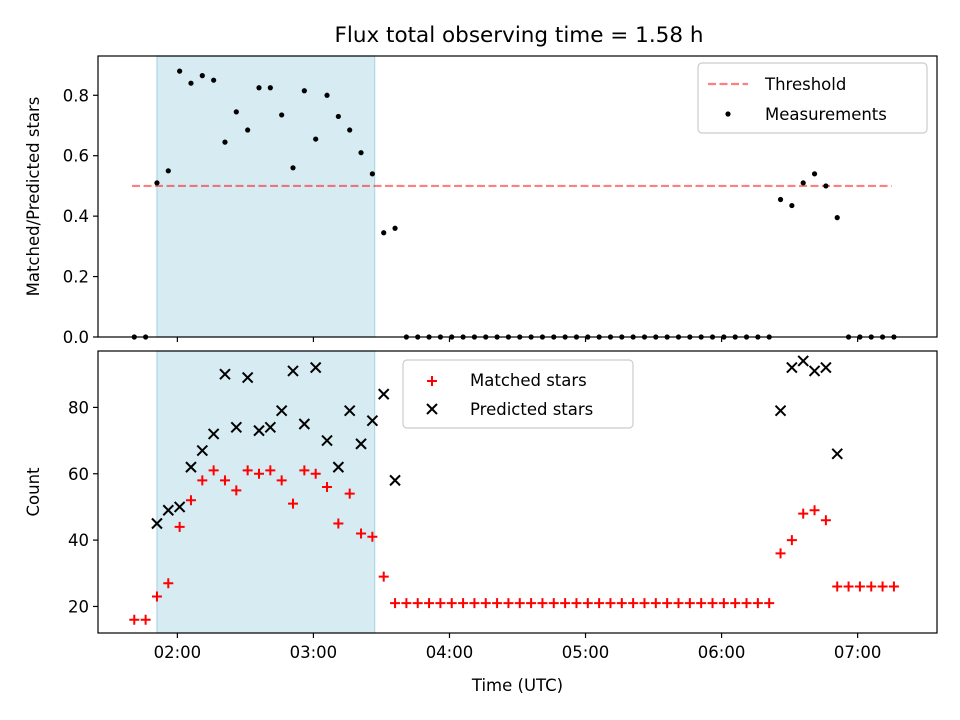 The image size is (960, 720). What do you see at coordinates (531, 409) in the screenshot?
I see `legend-predicted-label: Predicted stars` at bounding box center [531, 409].